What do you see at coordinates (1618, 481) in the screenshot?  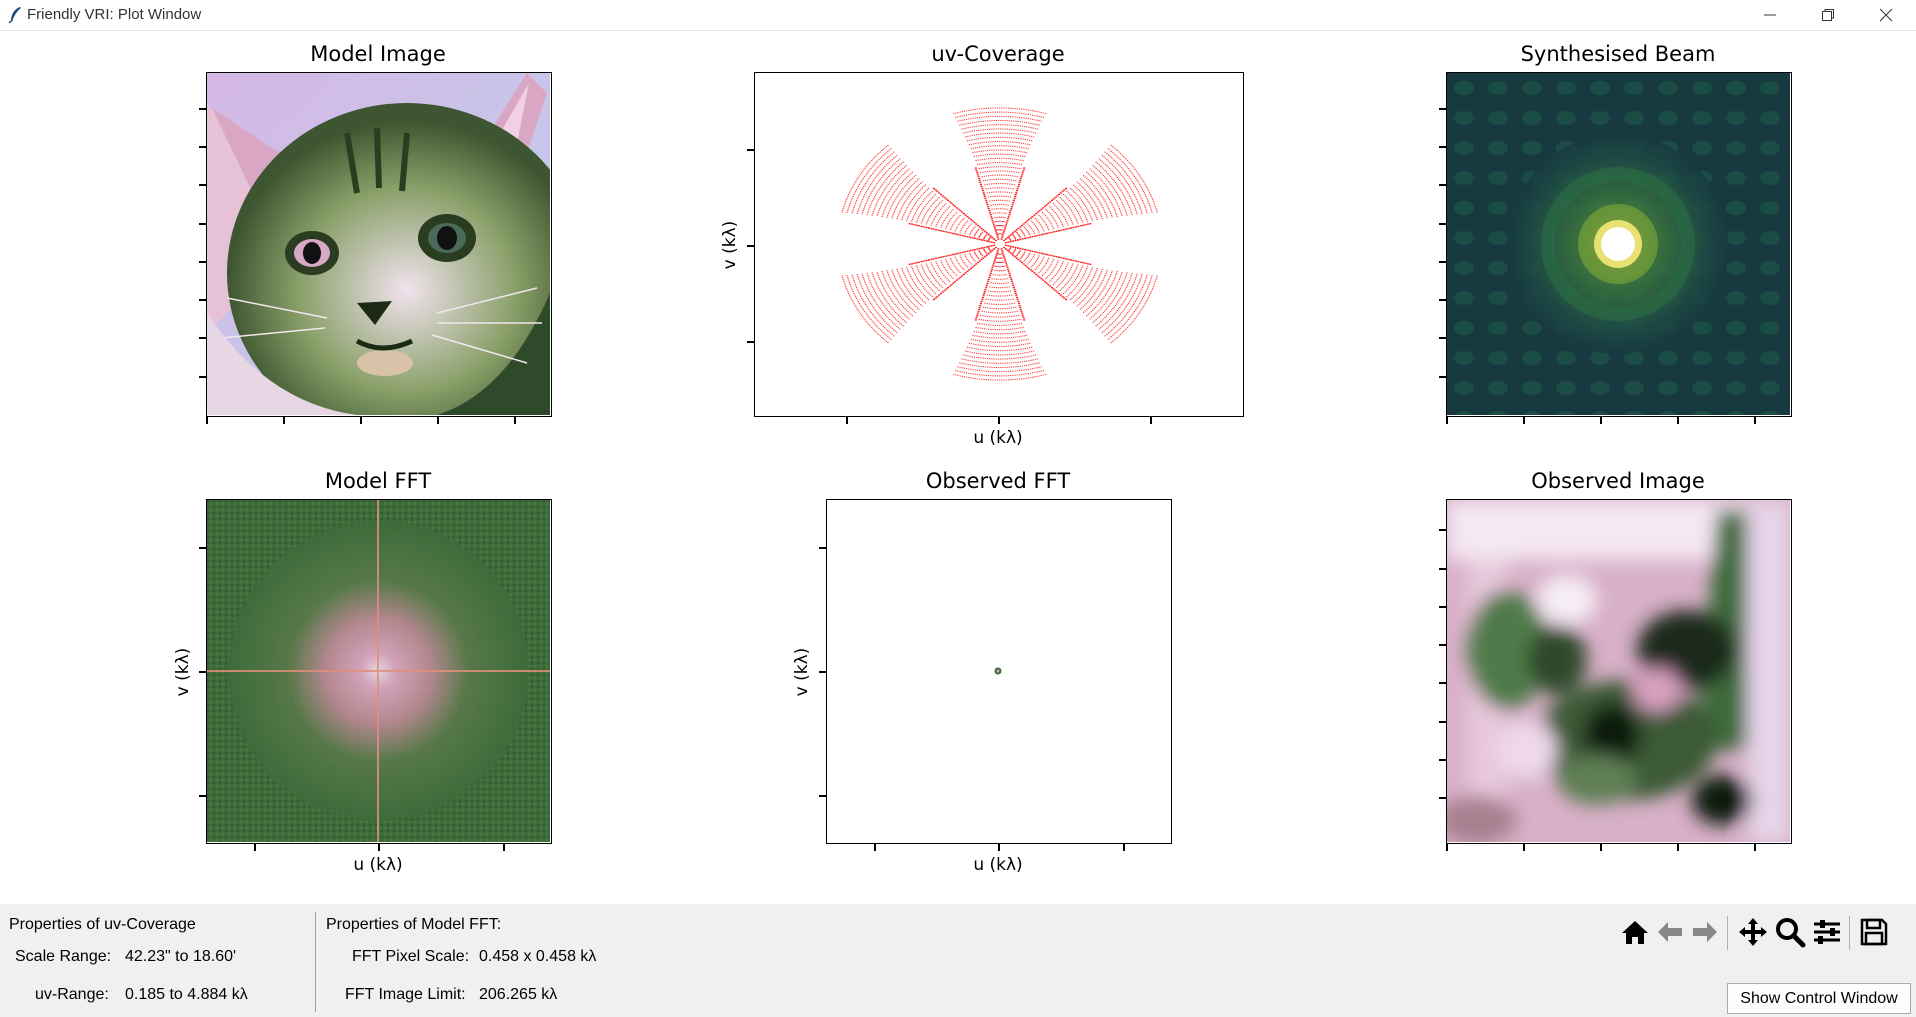 I see `observed-image-title: Observed Image` at bounding box center [1618, 481].